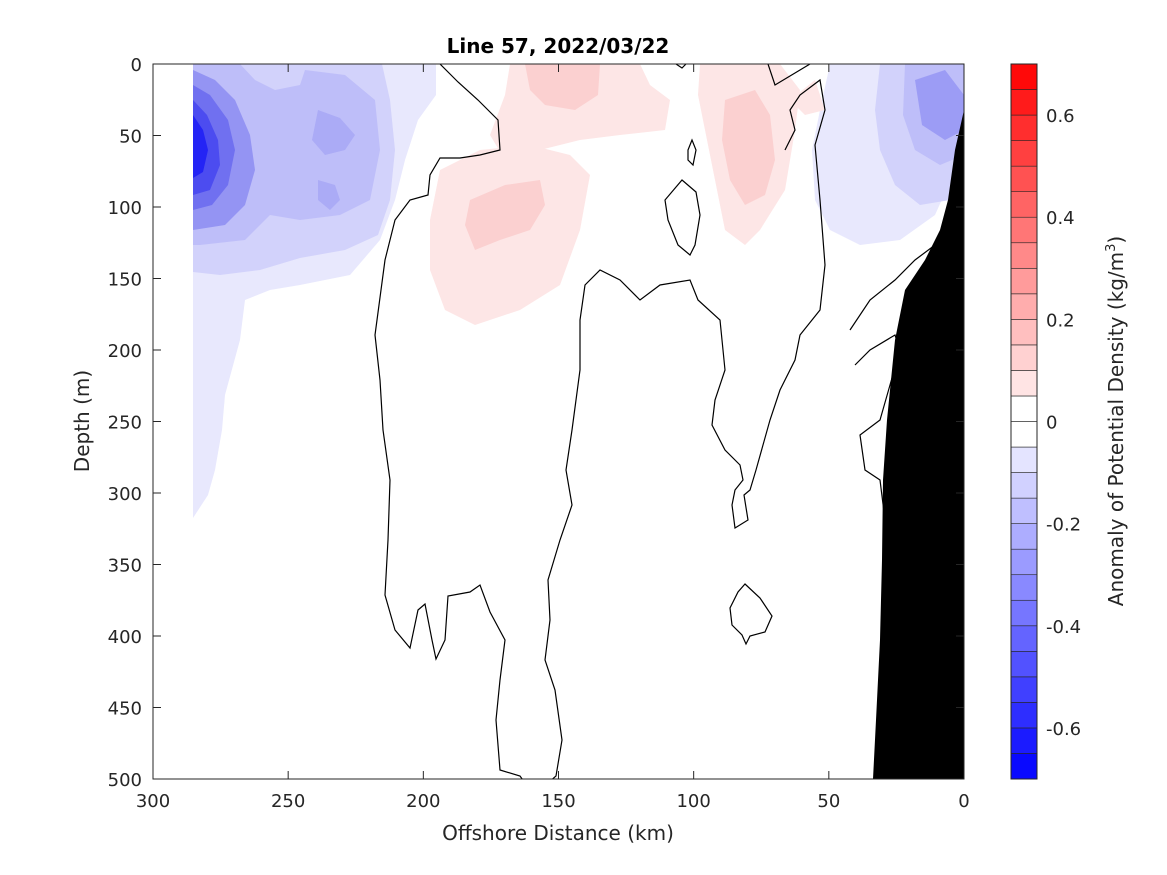 Image resolution: width=1167 pixels, height=875 pixels. I want to click on positive-anomaly-deep-core, so click(505, 215).